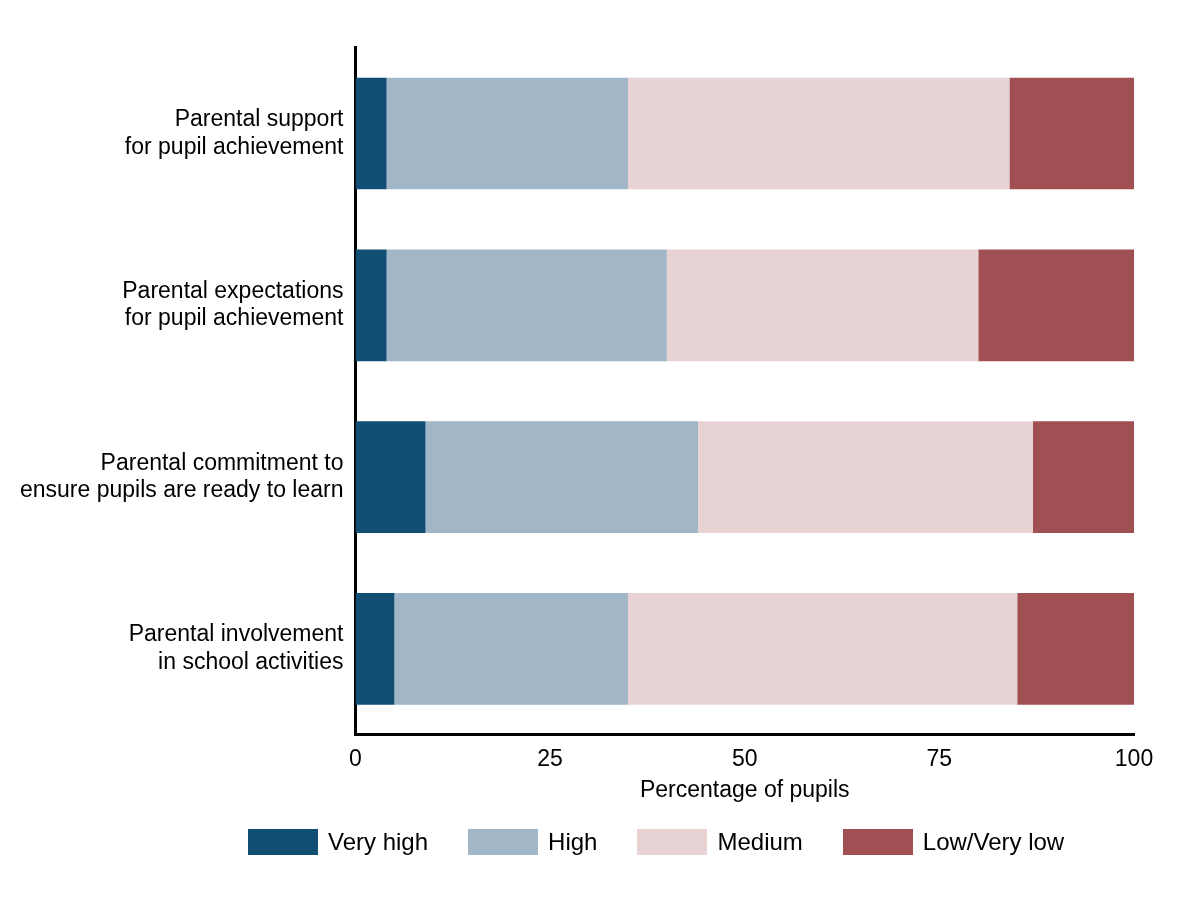 The image size is (1182, 917). I want to click on y-tick-label: Parental commitment to ensure pupils are ready to learn, so click(181, 475).